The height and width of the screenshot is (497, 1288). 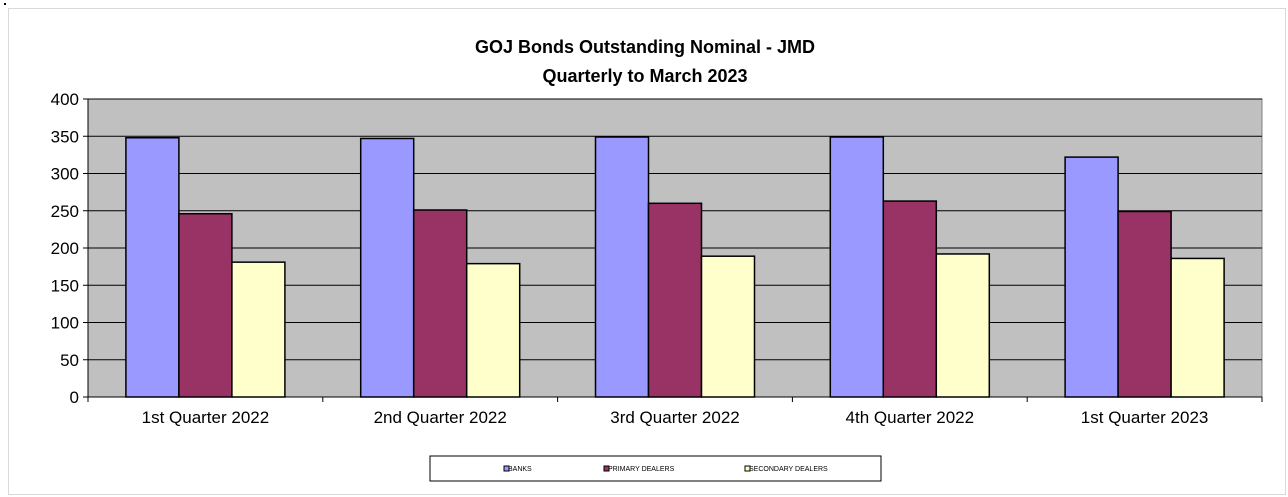 I want to click on y-tick-label: 200, so click(x=65, y=248).